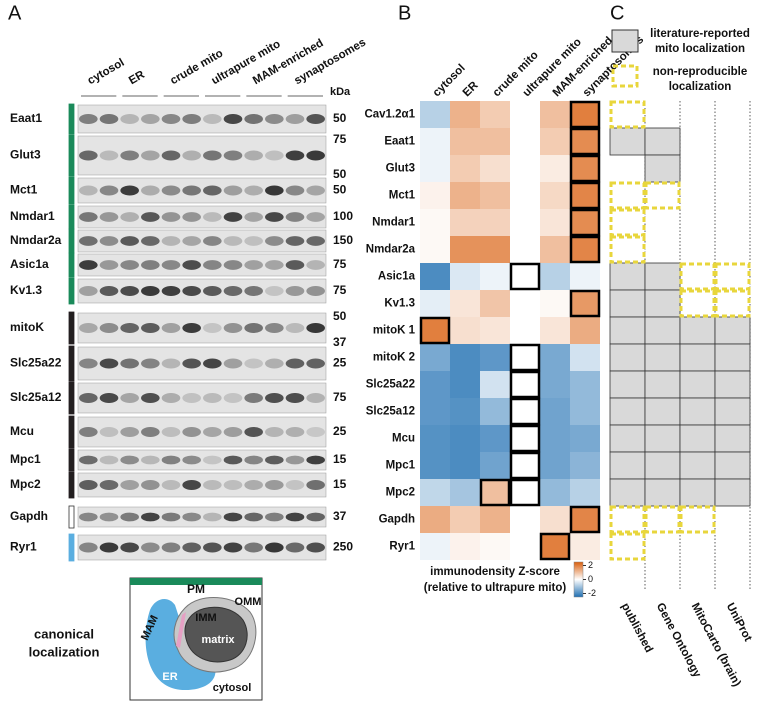 The height and width of the screenshot is (704, 762). I want to click on annotation-column-label: published, so click(637, 628).